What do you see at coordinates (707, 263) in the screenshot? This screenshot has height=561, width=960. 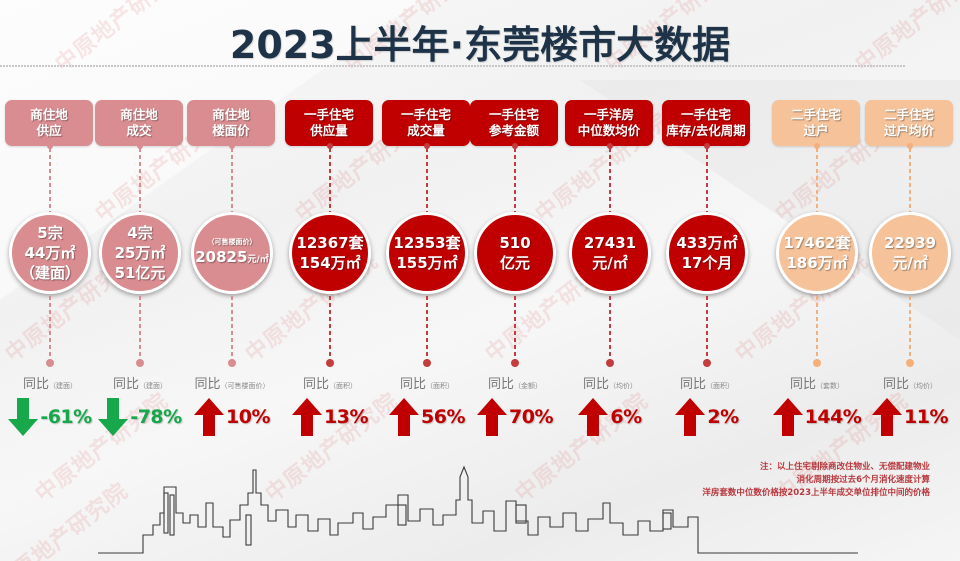 I see `metric-value-line: 17个月` at bounding box center [707, 263].